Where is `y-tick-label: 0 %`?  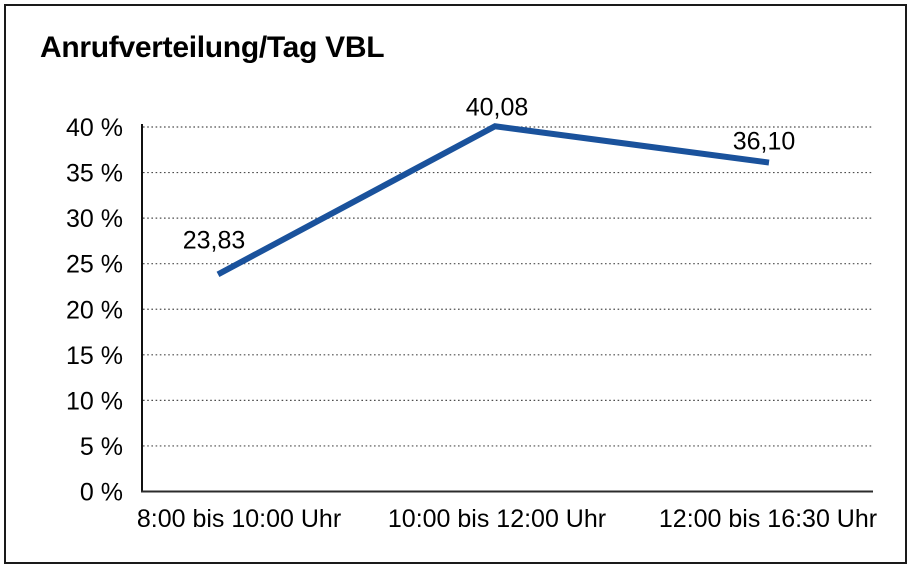
y-tick-label: 0 % is located at coordinates (101, 493).